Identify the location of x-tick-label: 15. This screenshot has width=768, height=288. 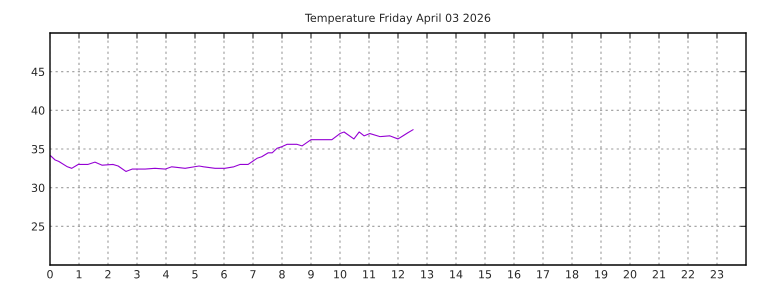
(485, 274).